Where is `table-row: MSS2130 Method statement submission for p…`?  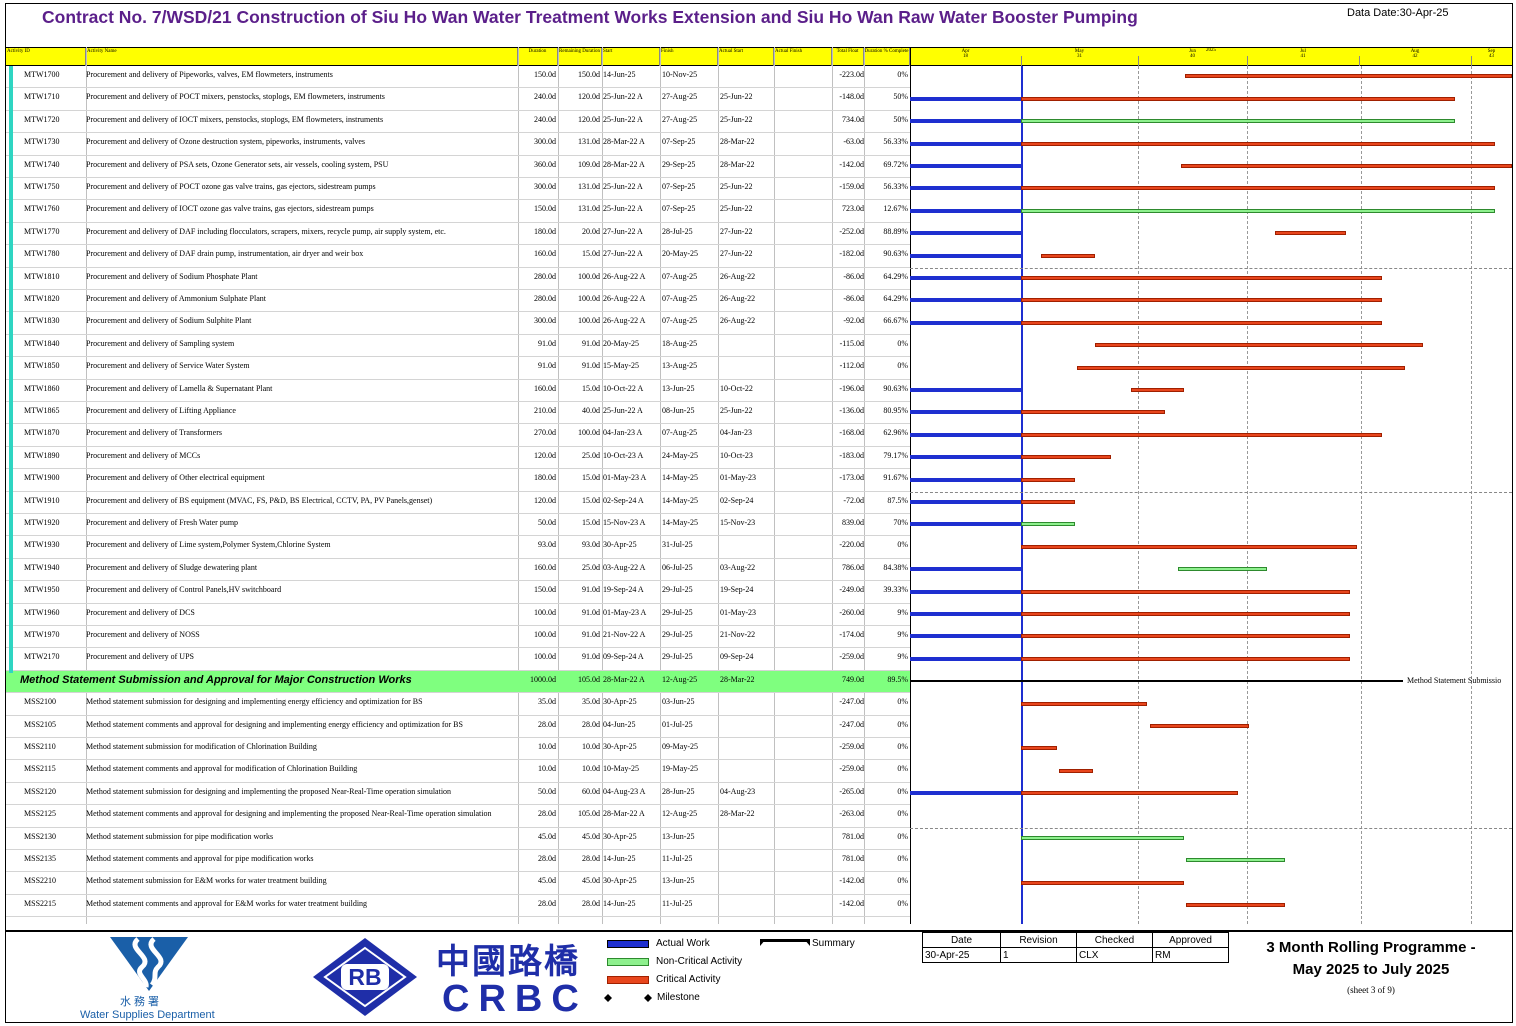 table-row: MSS2130 Method statement submission for p… is located at coordinates (458, 839).